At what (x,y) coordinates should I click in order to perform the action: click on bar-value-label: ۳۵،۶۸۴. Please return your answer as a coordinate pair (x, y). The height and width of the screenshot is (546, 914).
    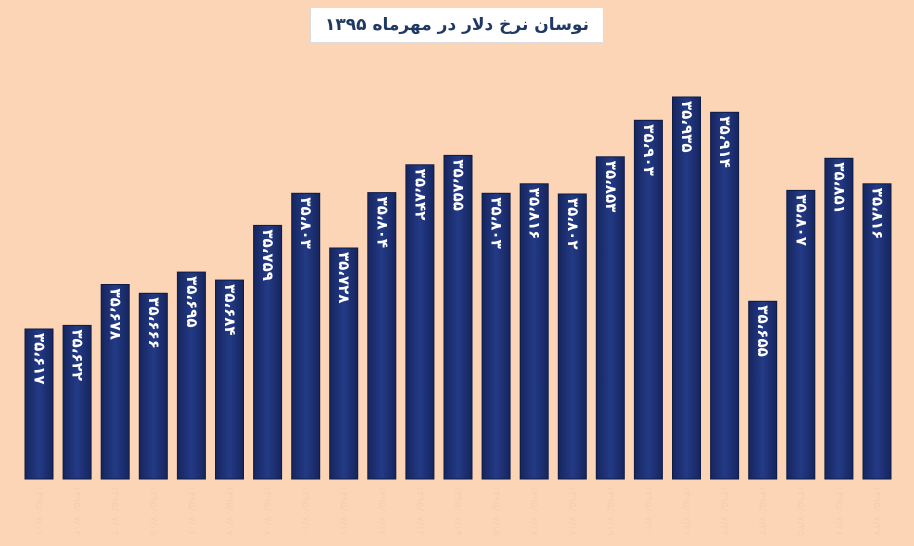
    Looking at the image, I should click on (230, 309).